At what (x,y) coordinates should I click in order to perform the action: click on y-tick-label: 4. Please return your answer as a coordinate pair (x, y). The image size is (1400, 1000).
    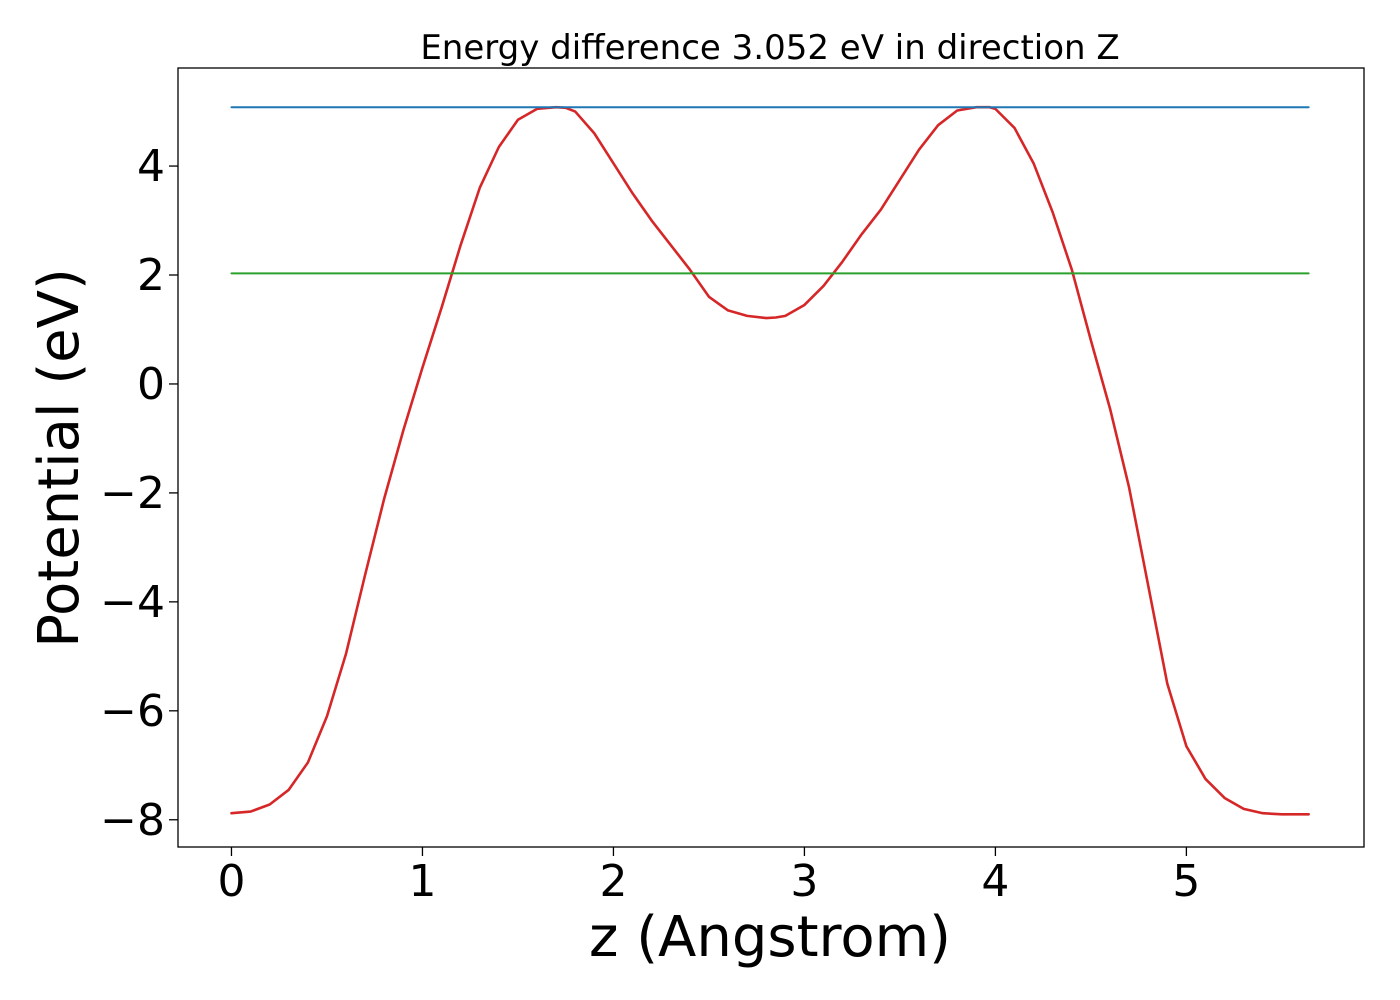
    Looking at the image, I should click on (151, 166).